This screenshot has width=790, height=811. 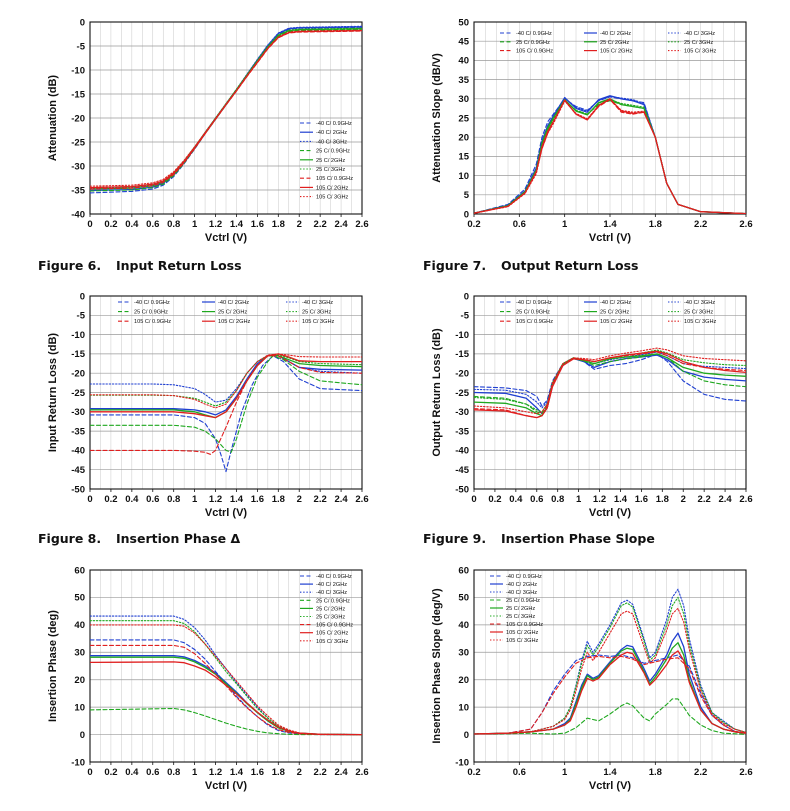 I want to click on figure-number: Figure 9., so click(x=455, y=538).